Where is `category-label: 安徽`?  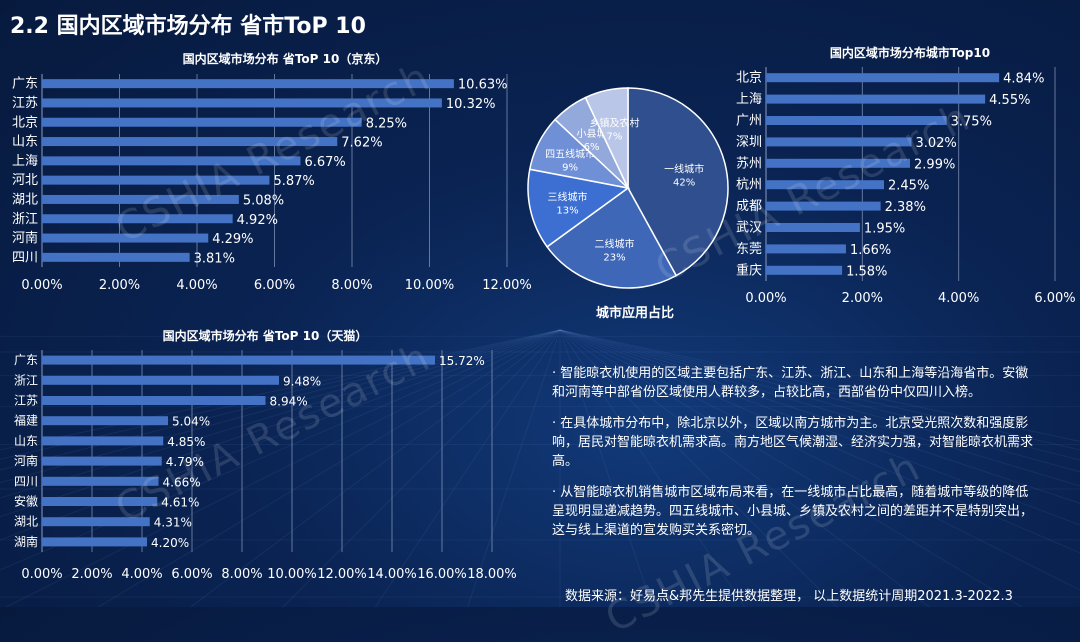 category-label: 安徽 is located at coordinates (26, 501).